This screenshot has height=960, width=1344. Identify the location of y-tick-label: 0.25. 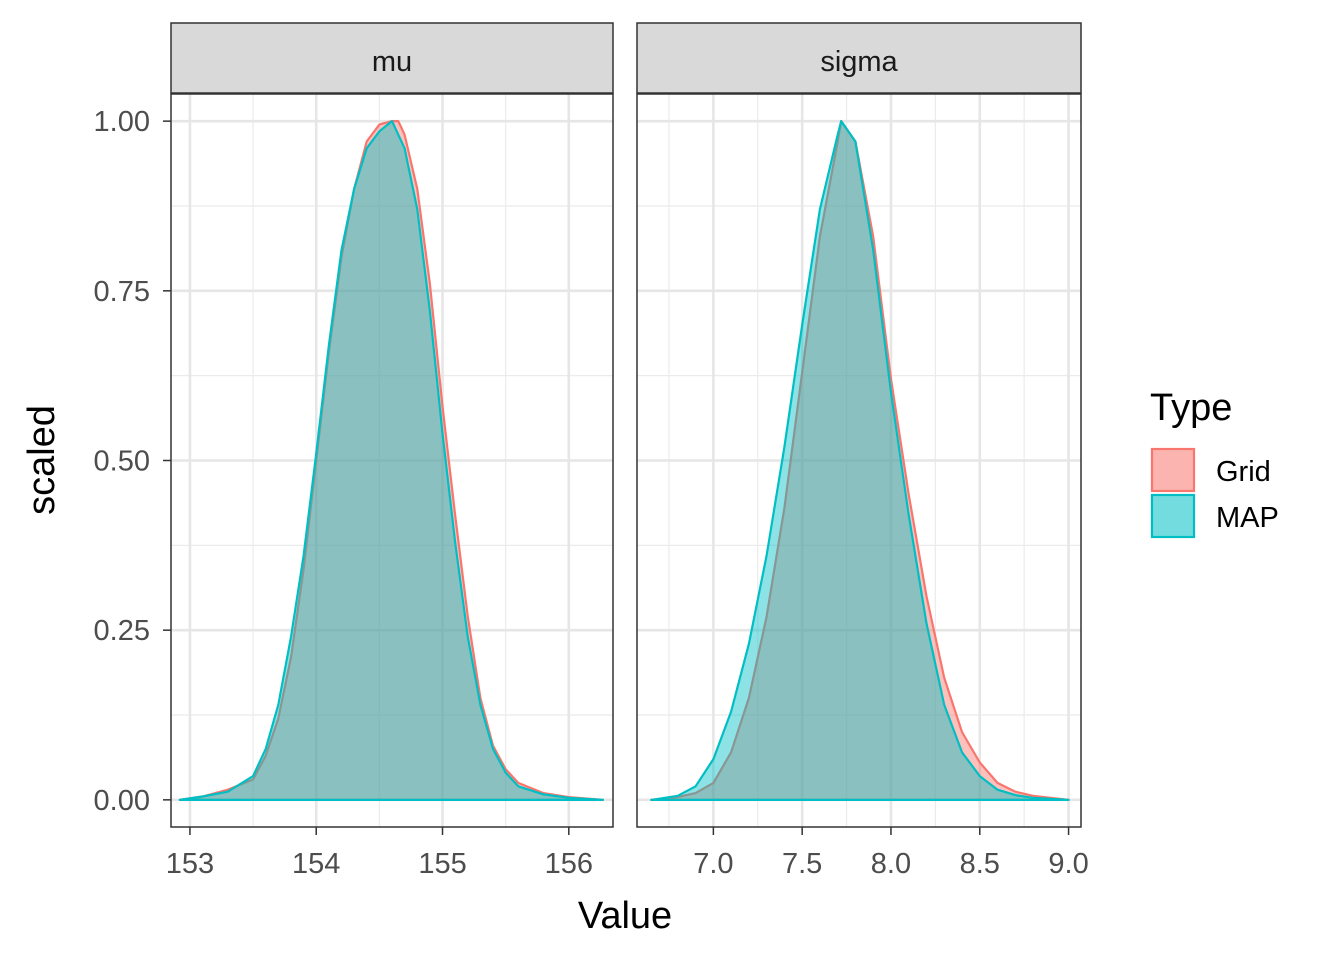
(122, 631).